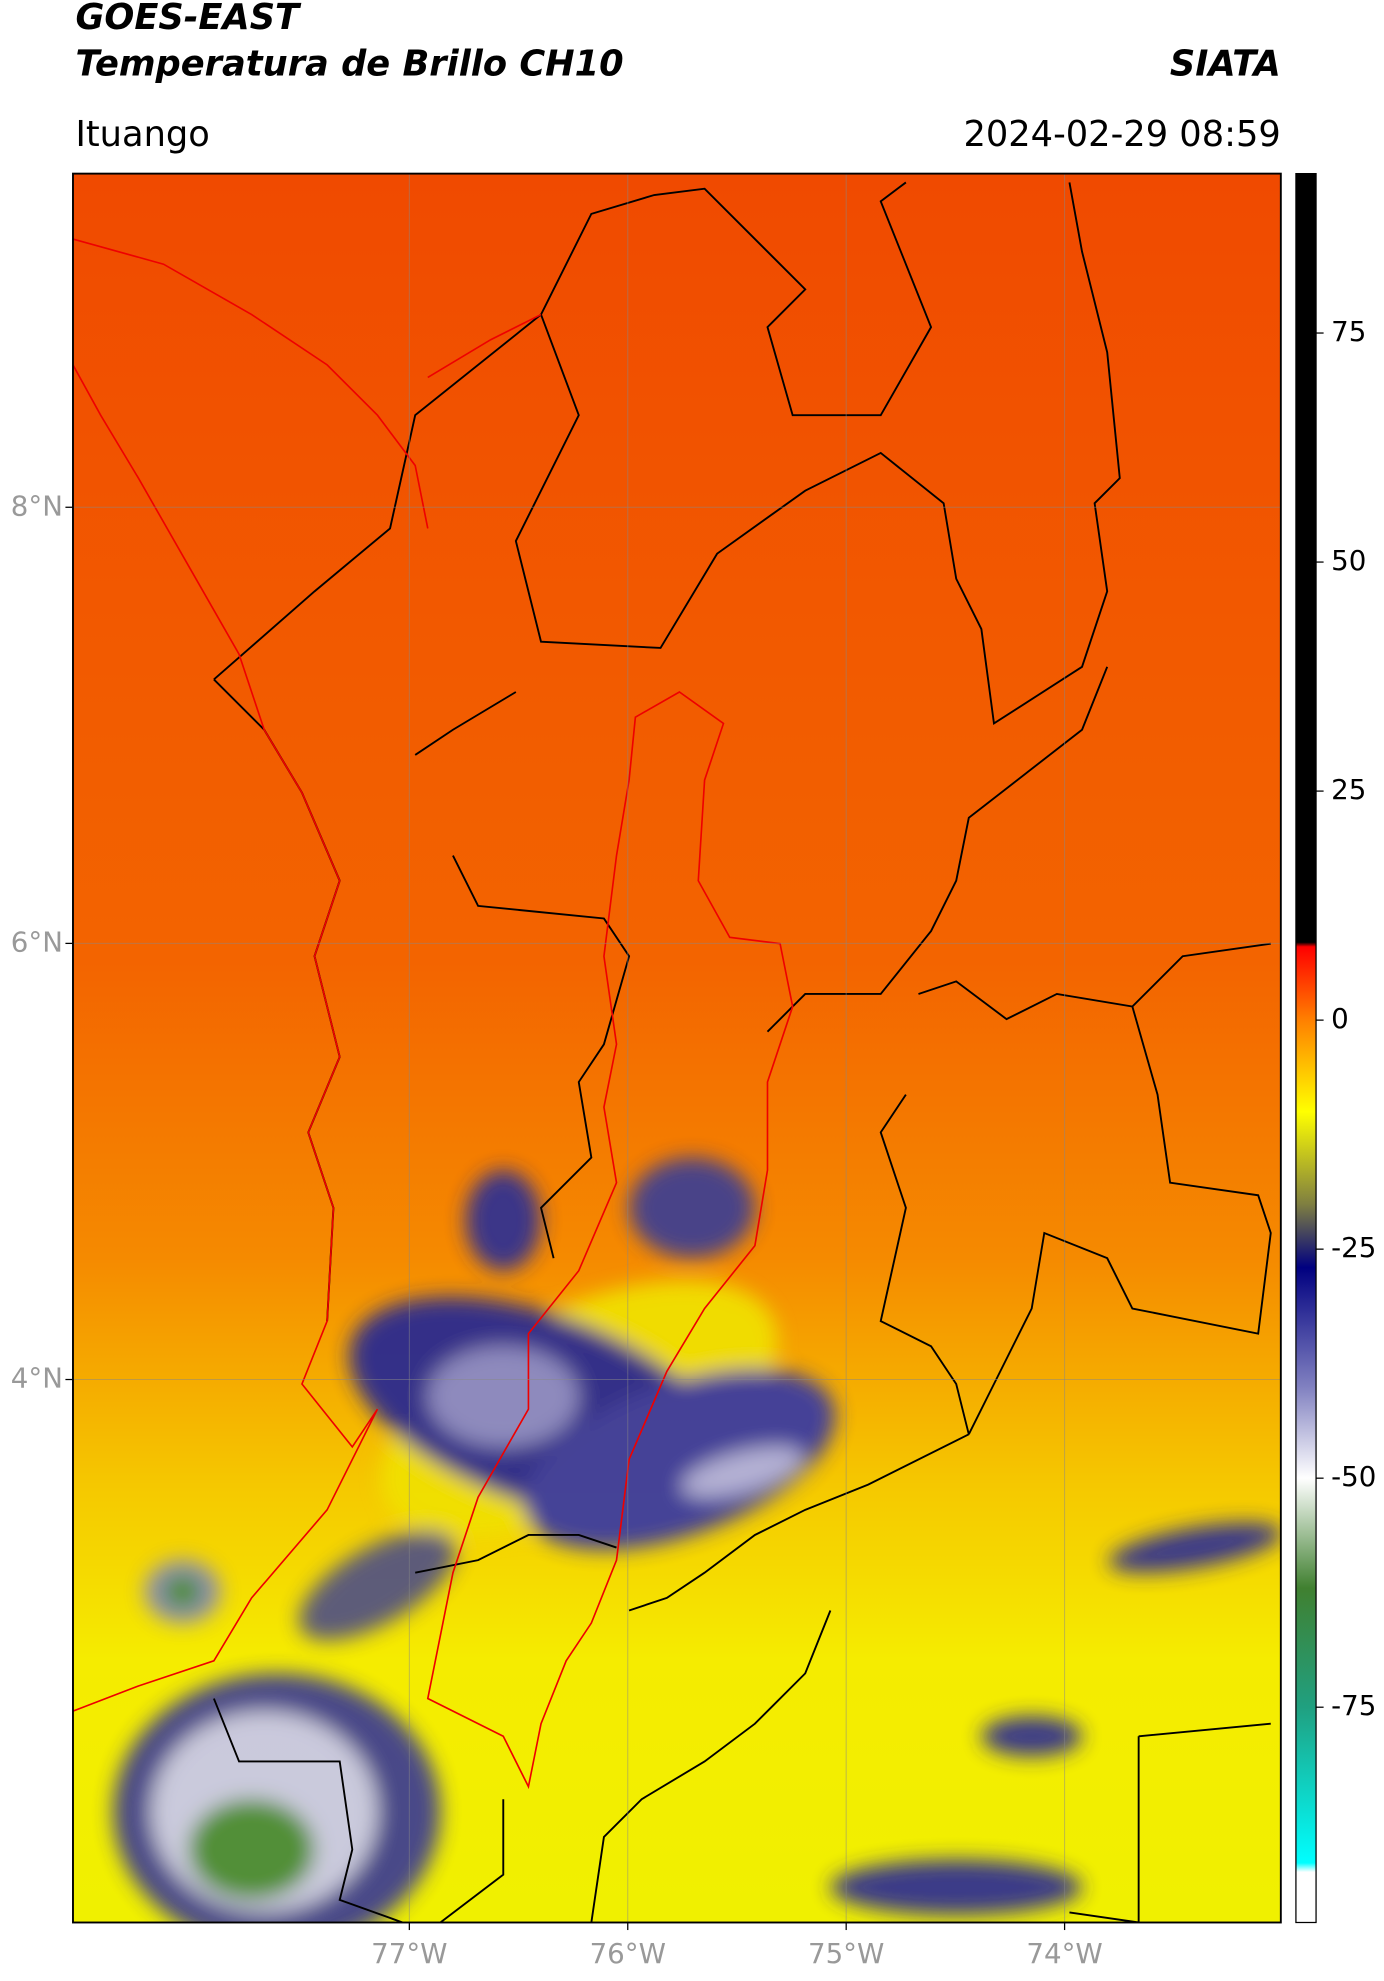 The height and width of the screenshot is (1981, 1384). Describe the element at coordinates (1306, 1048) in the screenshot. I see `colorbar` at that location.